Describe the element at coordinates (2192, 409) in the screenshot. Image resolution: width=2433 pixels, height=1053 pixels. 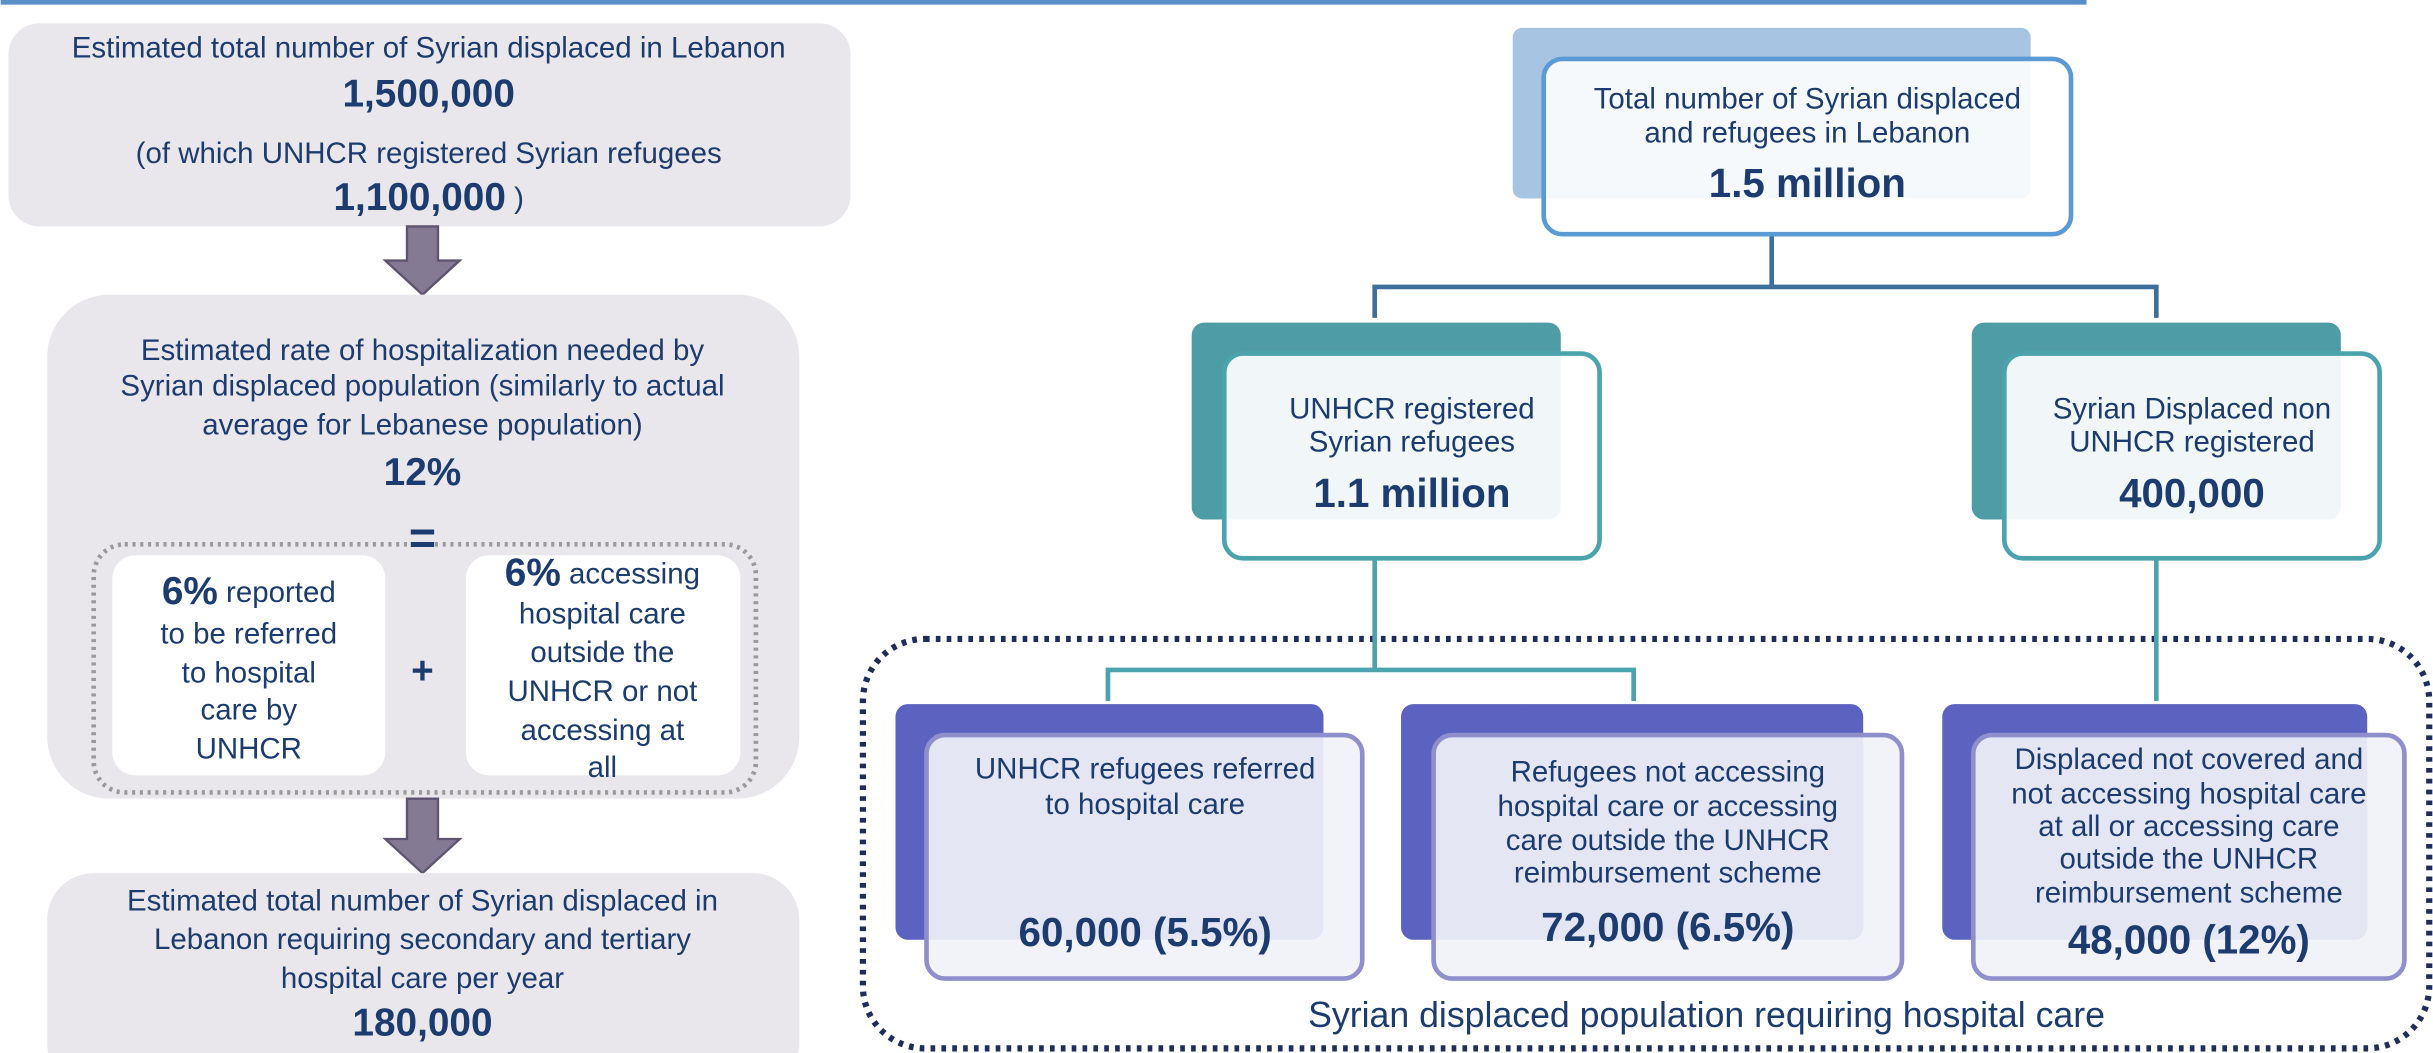
I see `label-line: Syrian Displaced non` at that location.